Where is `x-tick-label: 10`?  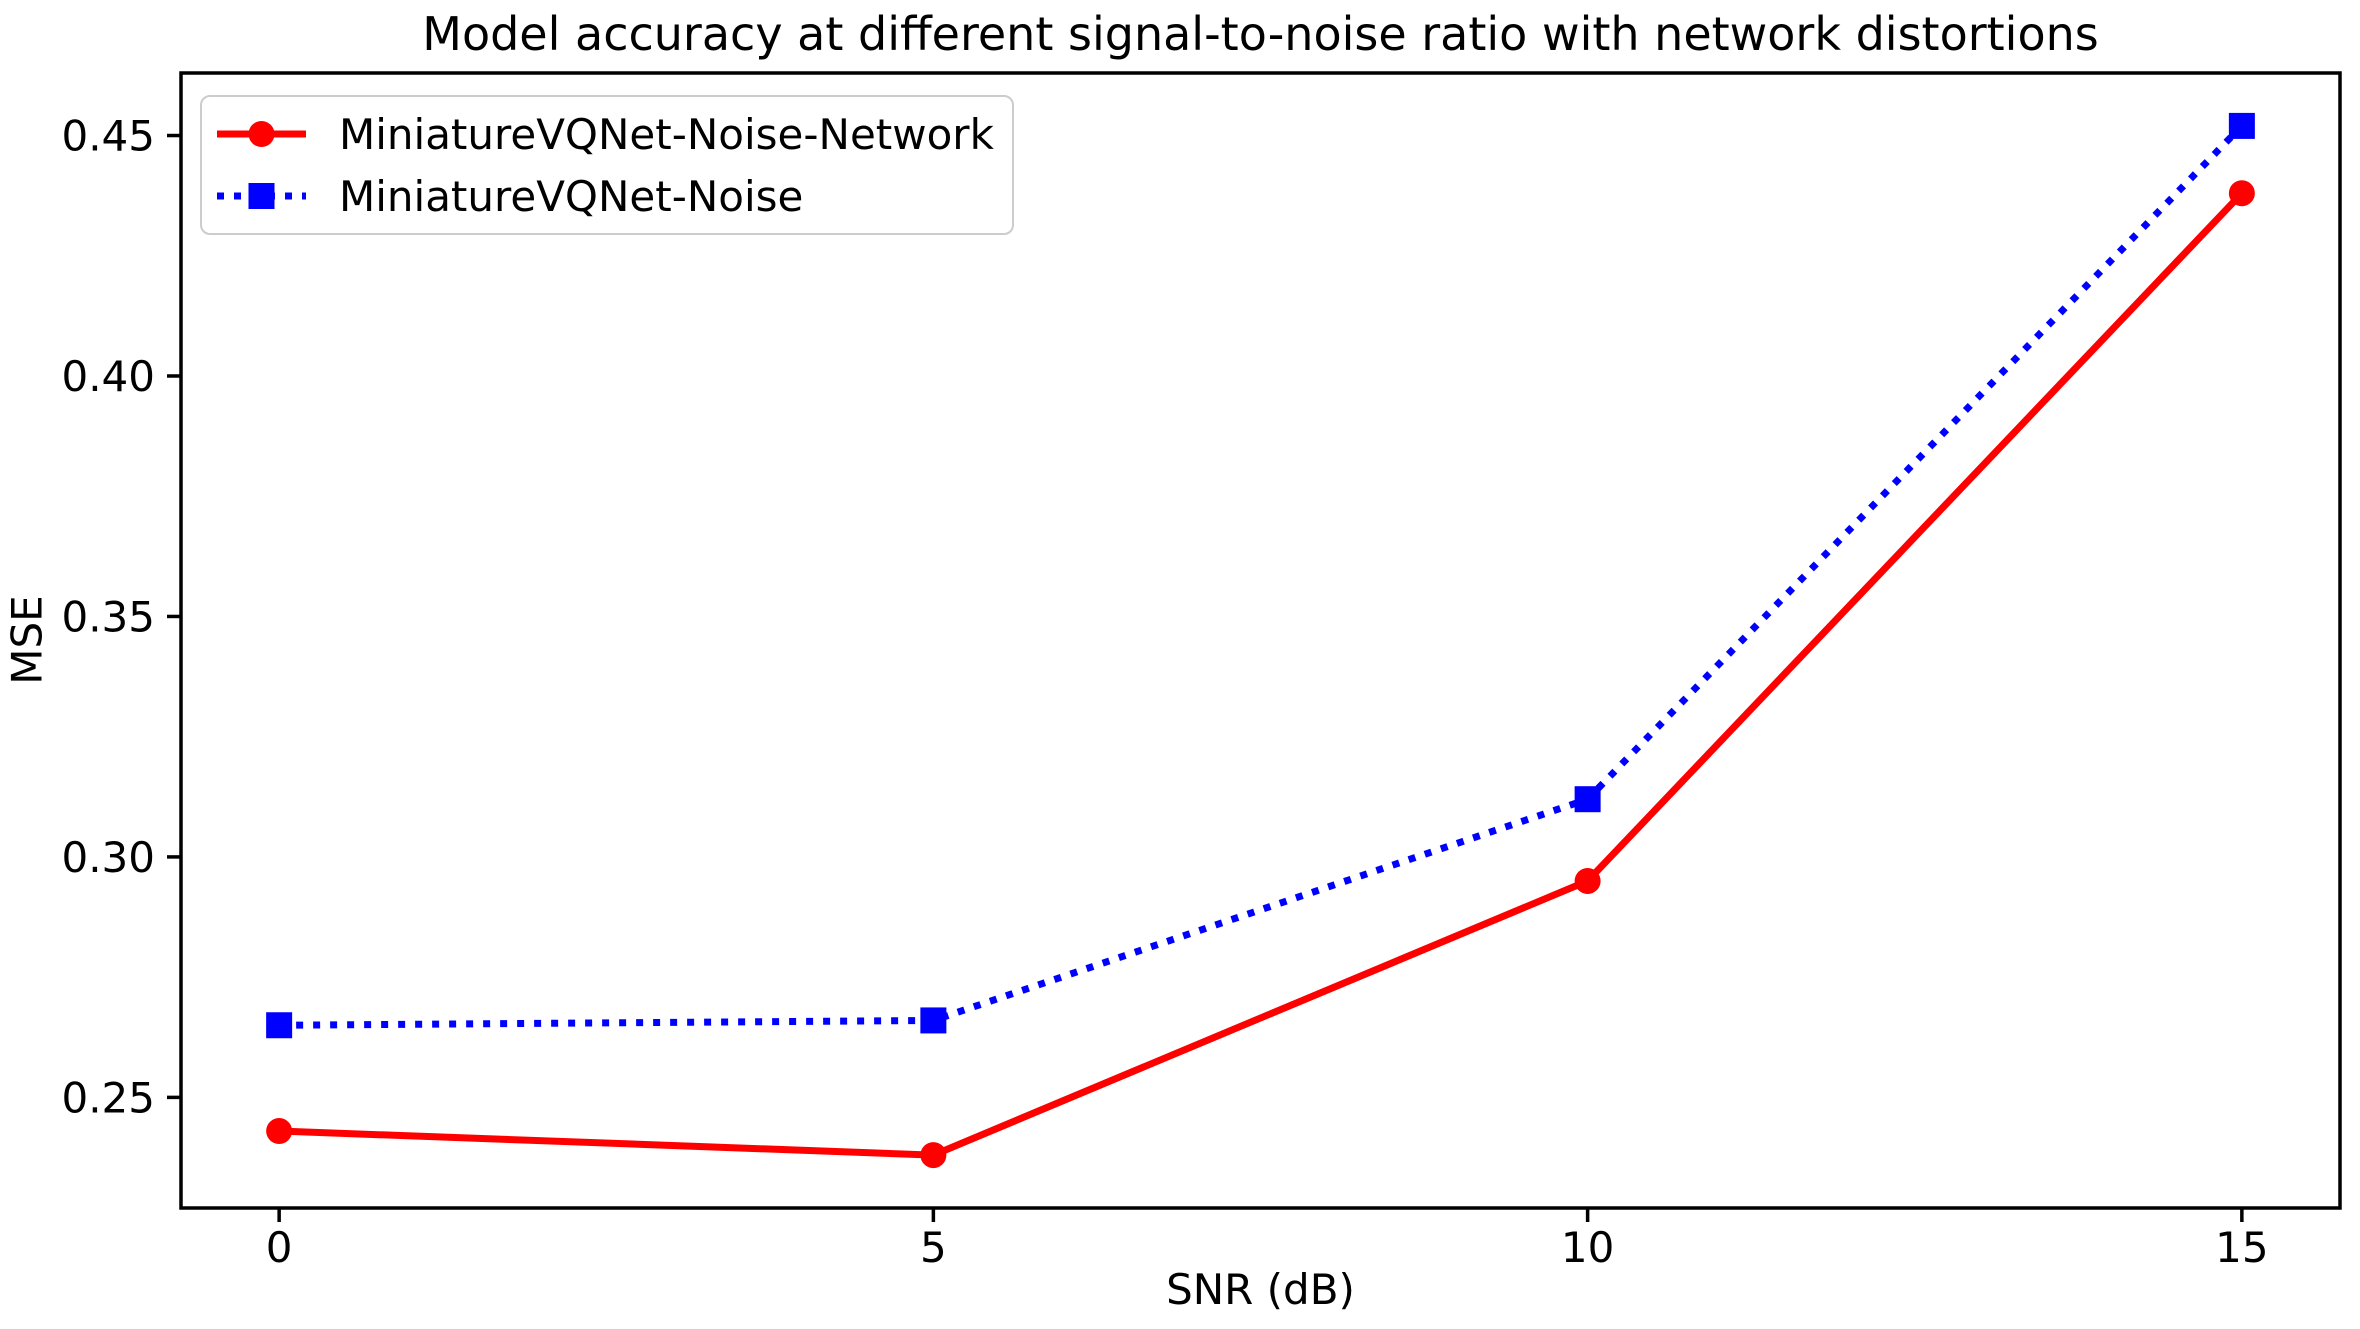
x-tick-label: 10 is located at coordinates (1587, 1247).